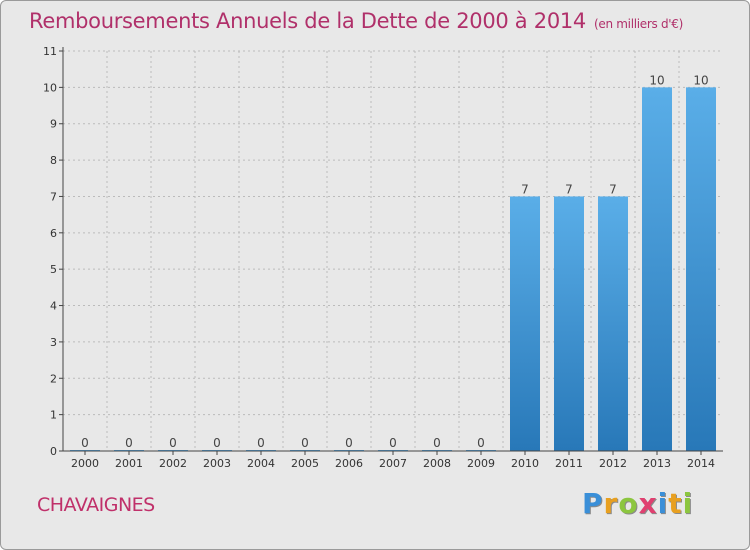  Describe the element at coordinates (53, 124) in the screenshot. I see `y-tick-label: 9` at that location.